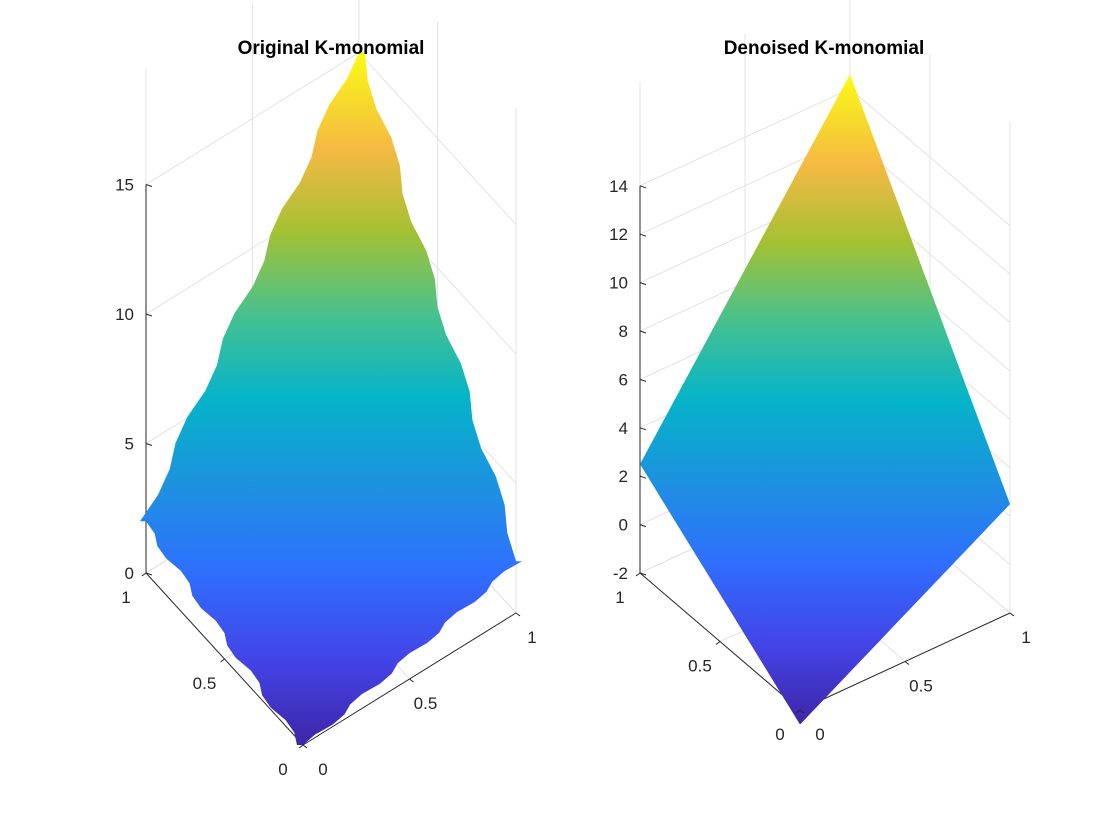 The height and width of the screenshot is (840, 1120). Describe the element at coordinates (124, 185) in the screenshot. I see `z-tick-label: 15` at that location.